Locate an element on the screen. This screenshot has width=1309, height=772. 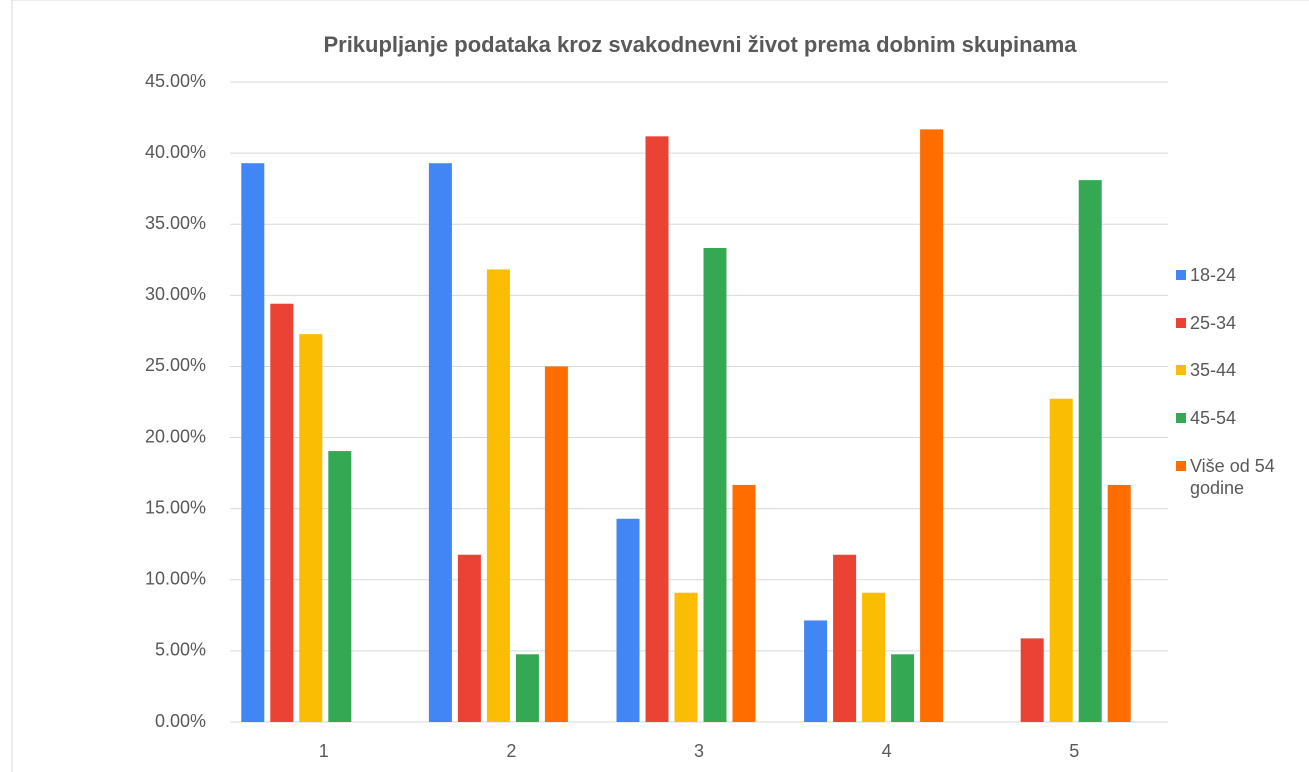
y-tick-label: 25.00% is located at coordinates (175, 365).